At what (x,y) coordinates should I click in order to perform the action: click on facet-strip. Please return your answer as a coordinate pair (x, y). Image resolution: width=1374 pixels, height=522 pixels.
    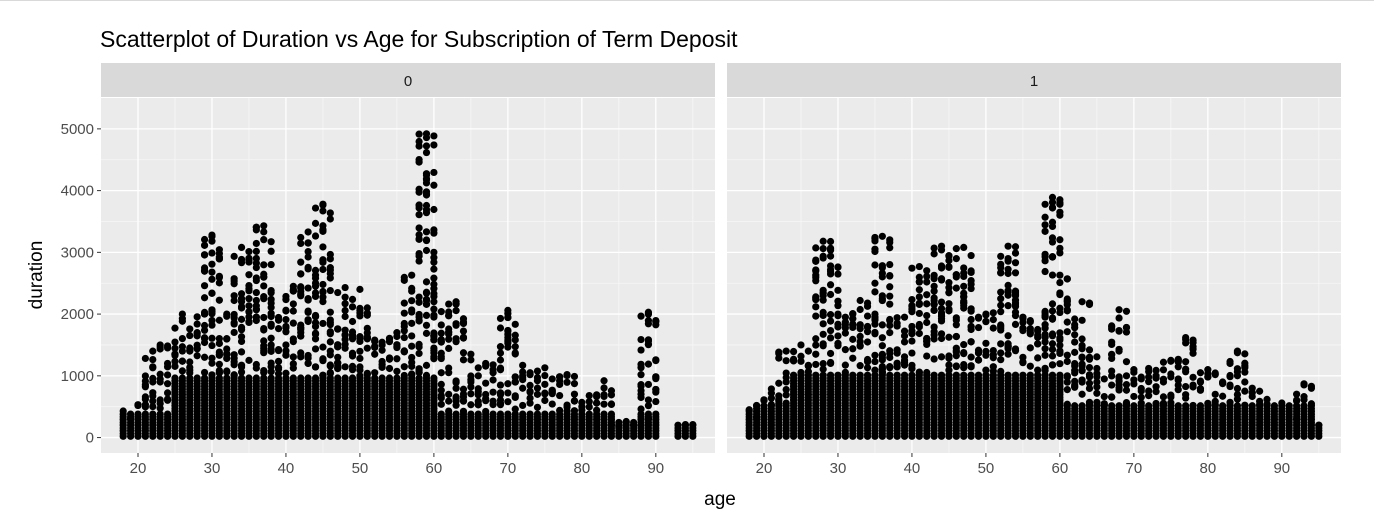
    Looking at the image, I should click on (408, 80).